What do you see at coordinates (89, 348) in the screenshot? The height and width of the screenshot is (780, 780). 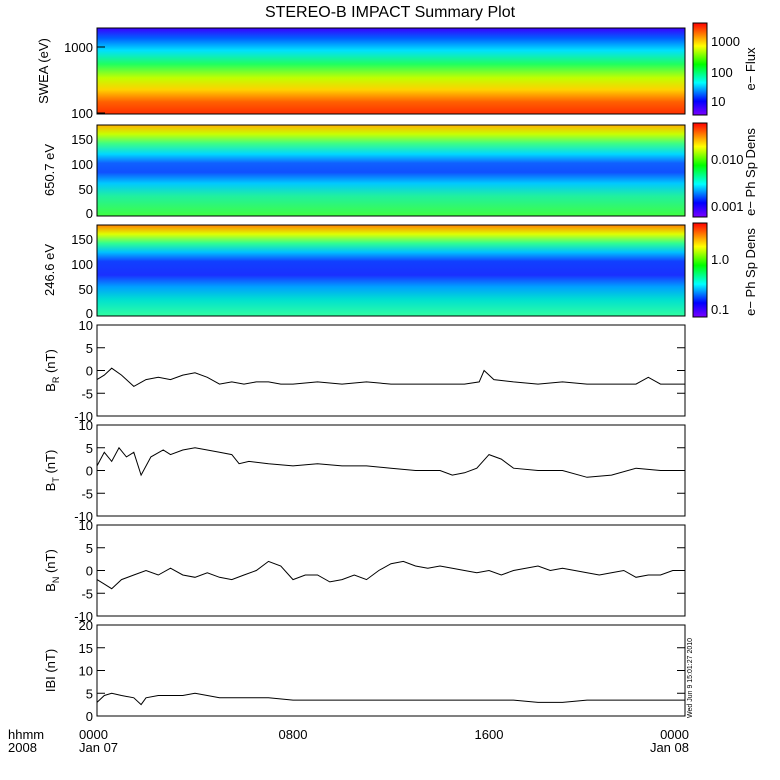 I see `br-ytick-label: 5` at bounding box center [89, 348].